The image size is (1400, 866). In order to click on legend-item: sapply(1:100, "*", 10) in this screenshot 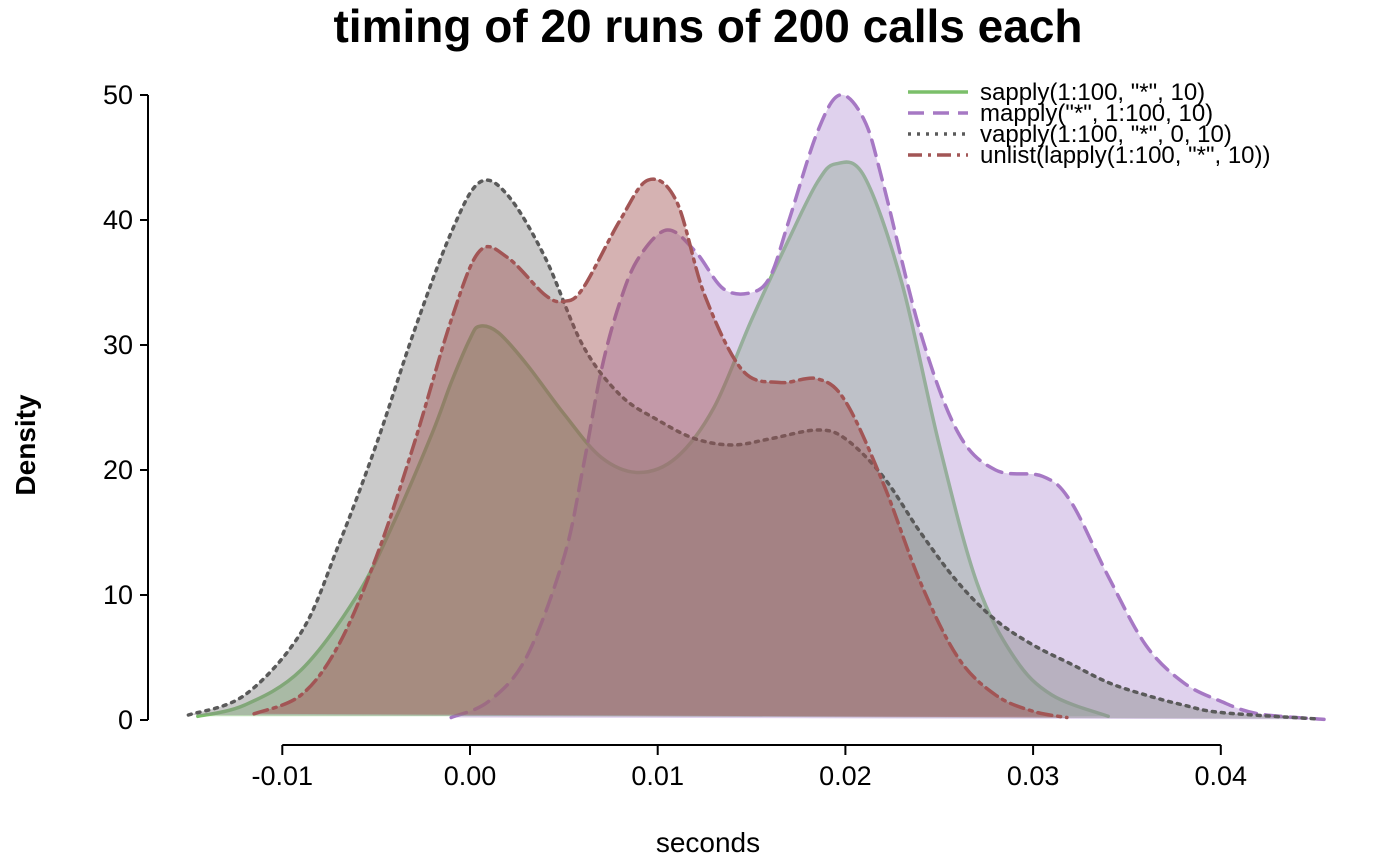, I will do `click(1056, 92)`.